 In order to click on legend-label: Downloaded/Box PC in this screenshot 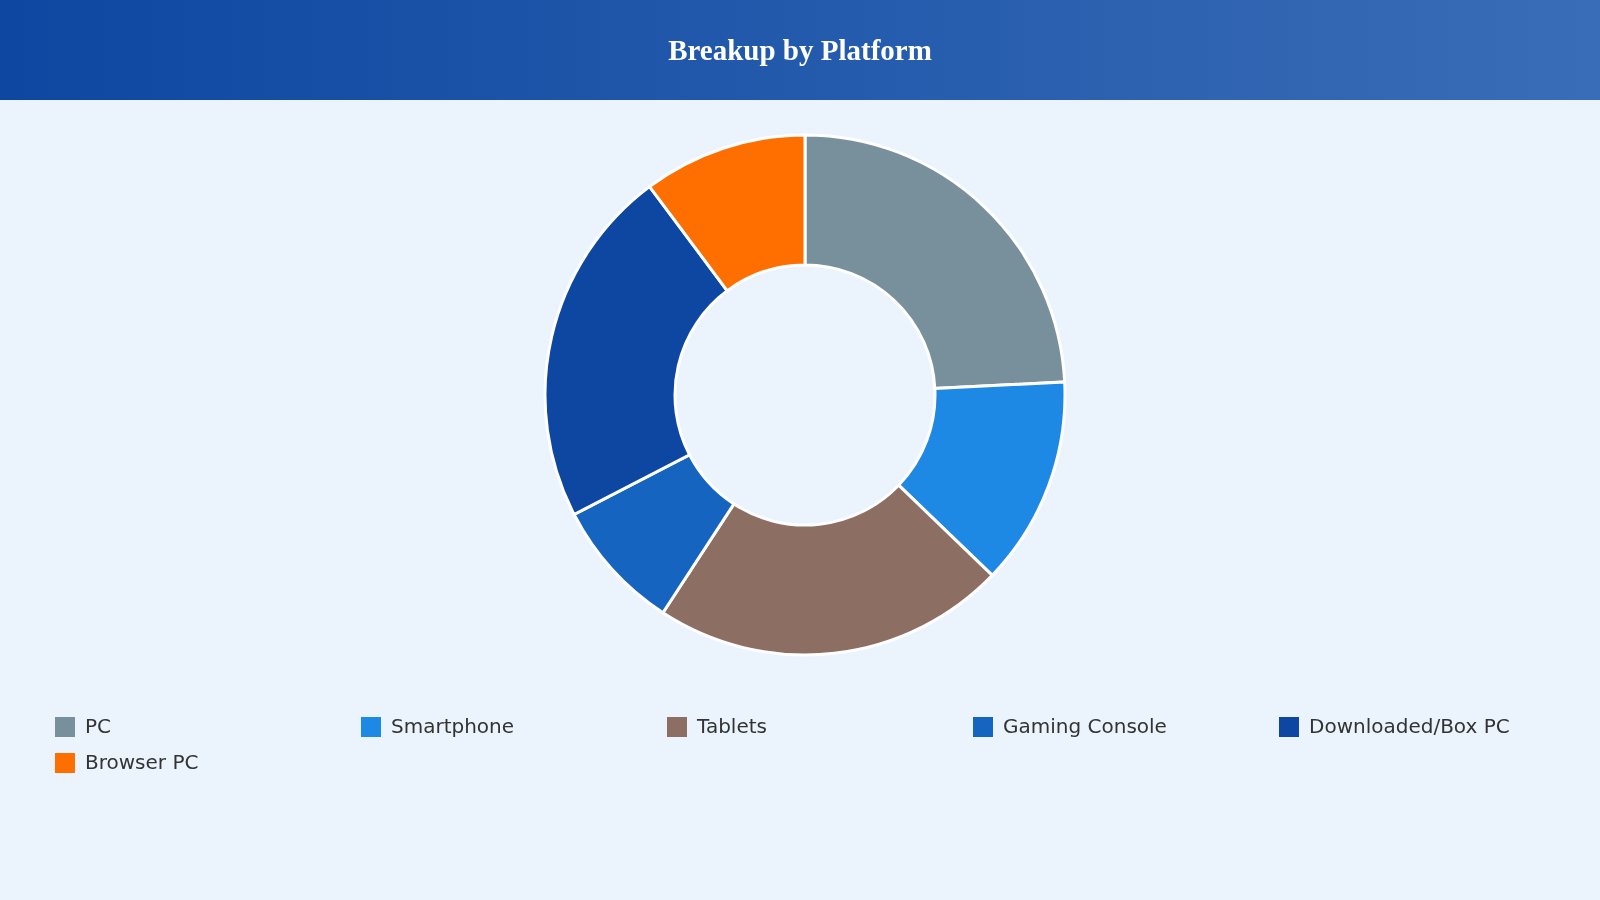, I will do `click(1409, 726)`.